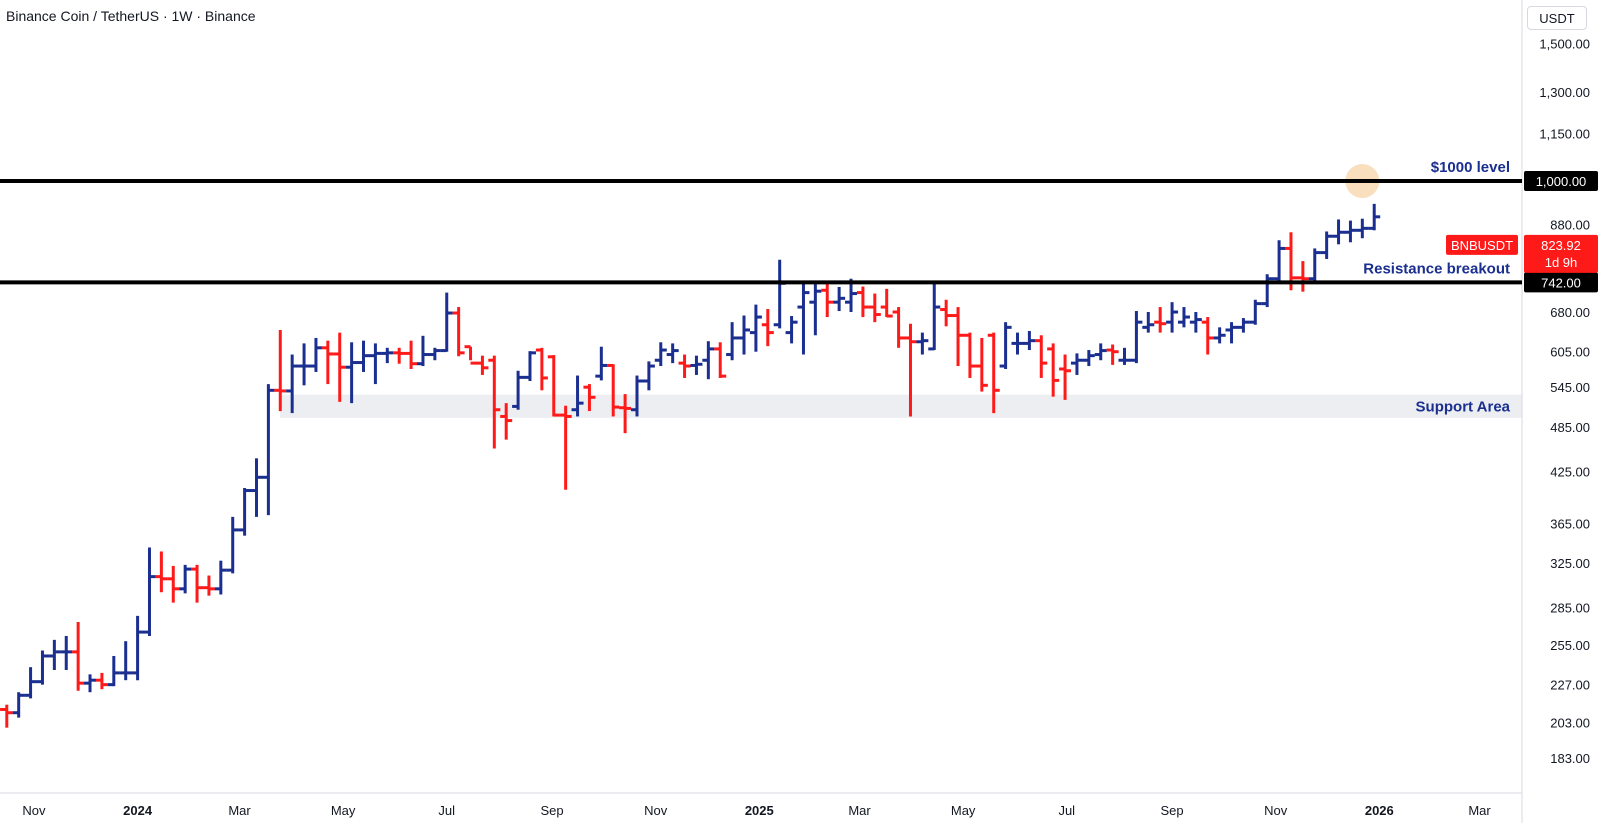 This screenshot has height=823, width=1600. I want to click on y-tick-label: 1,150.00, so click(1564, 134).